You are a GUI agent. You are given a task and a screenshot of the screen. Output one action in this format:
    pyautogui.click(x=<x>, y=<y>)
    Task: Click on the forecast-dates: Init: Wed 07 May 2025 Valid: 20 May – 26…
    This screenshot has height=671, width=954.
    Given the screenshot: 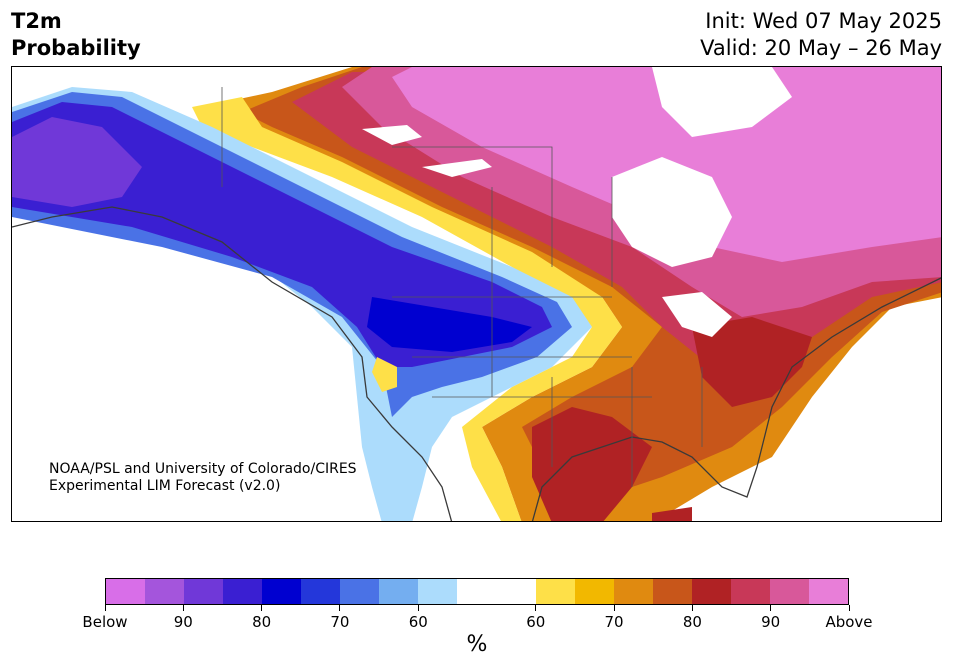 What is the action you would take?
    pyautogui.click(x=821, y=35)
    